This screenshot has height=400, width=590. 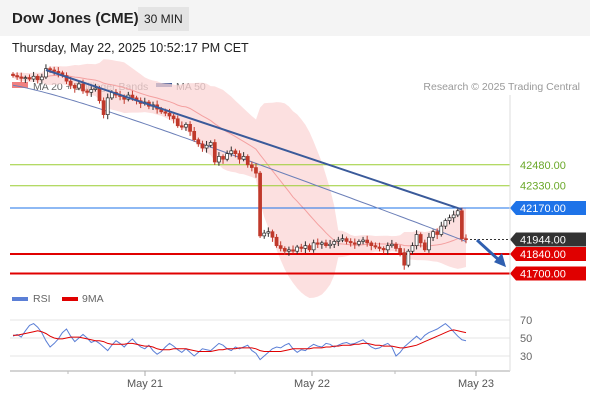 What do you see at coordinates (20, 85) in the screenshot?
I see `legend-swatch-ma20` at bounding box center [20, 85].